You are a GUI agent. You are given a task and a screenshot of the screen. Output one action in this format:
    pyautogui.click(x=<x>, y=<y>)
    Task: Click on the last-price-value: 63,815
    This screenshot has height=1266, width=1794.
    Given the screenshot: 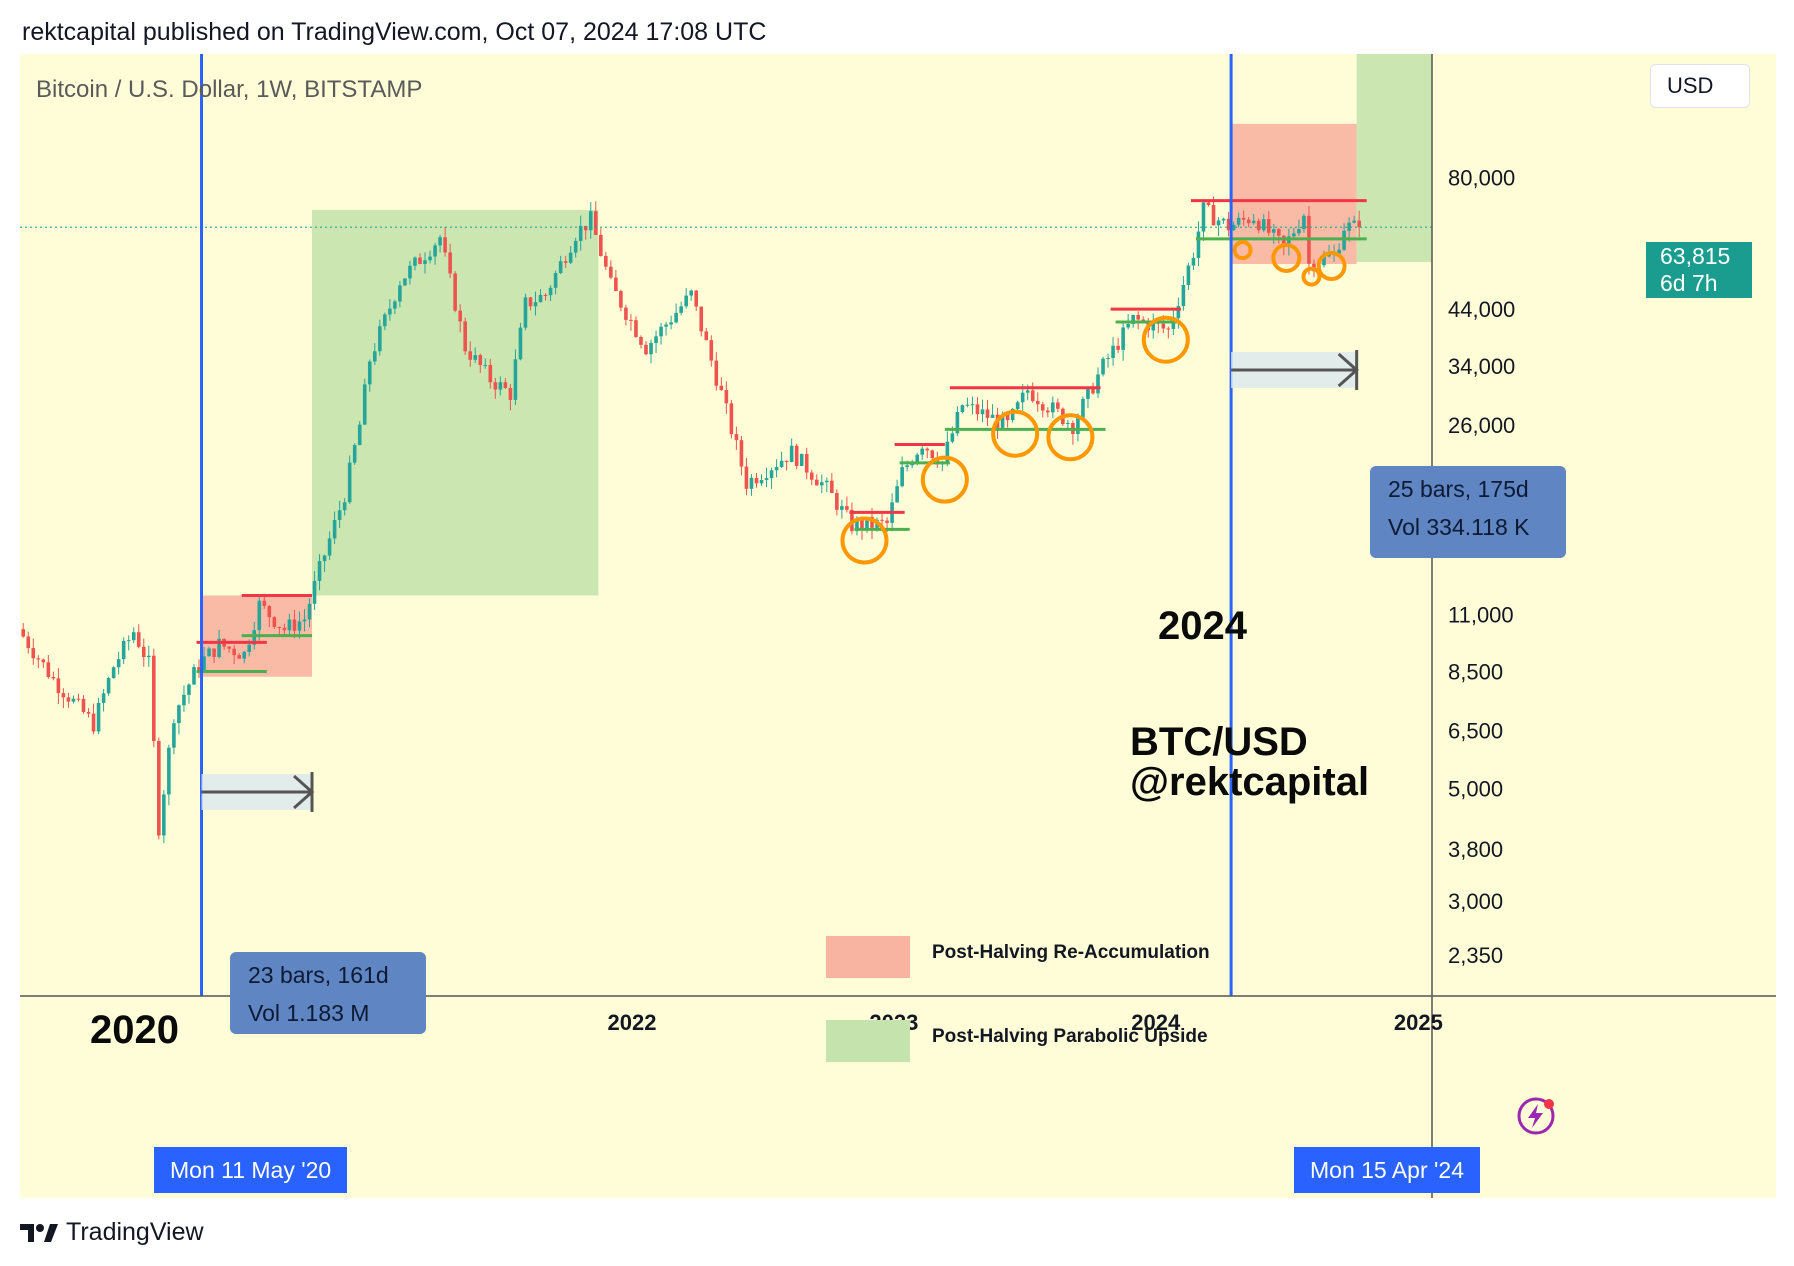 What is the action you would take?
    pyautogui.click(x=1695, y=256)
    